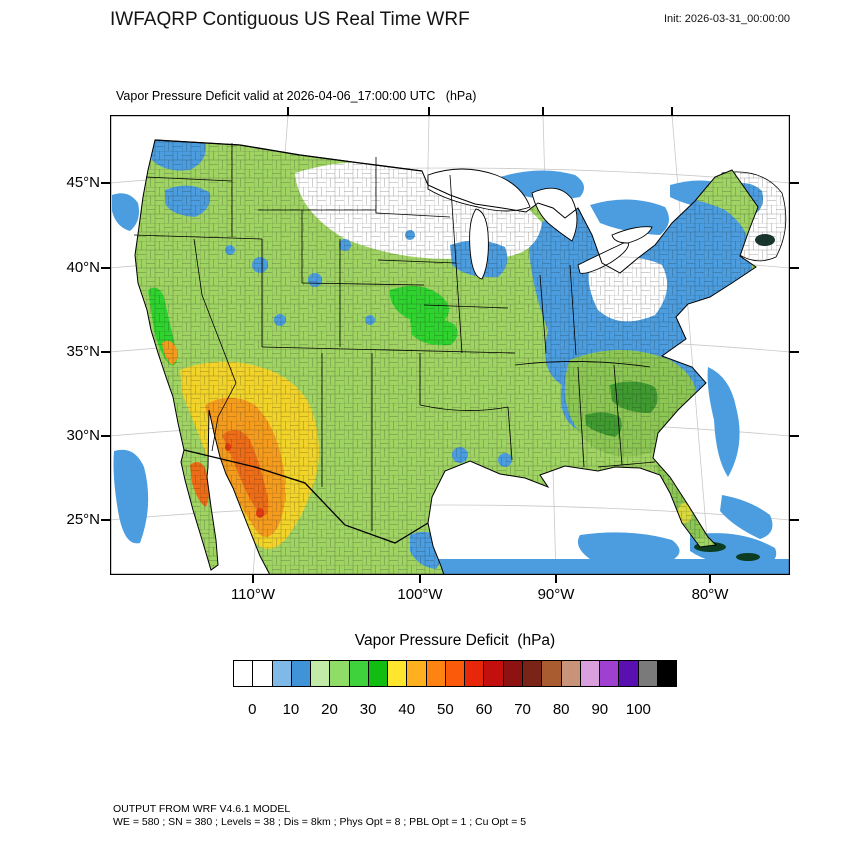  What do you see at coordinates (522, 709) in the screenshot?
I see `colorbar-tick-label: 70` at bounding box center [522, 709].